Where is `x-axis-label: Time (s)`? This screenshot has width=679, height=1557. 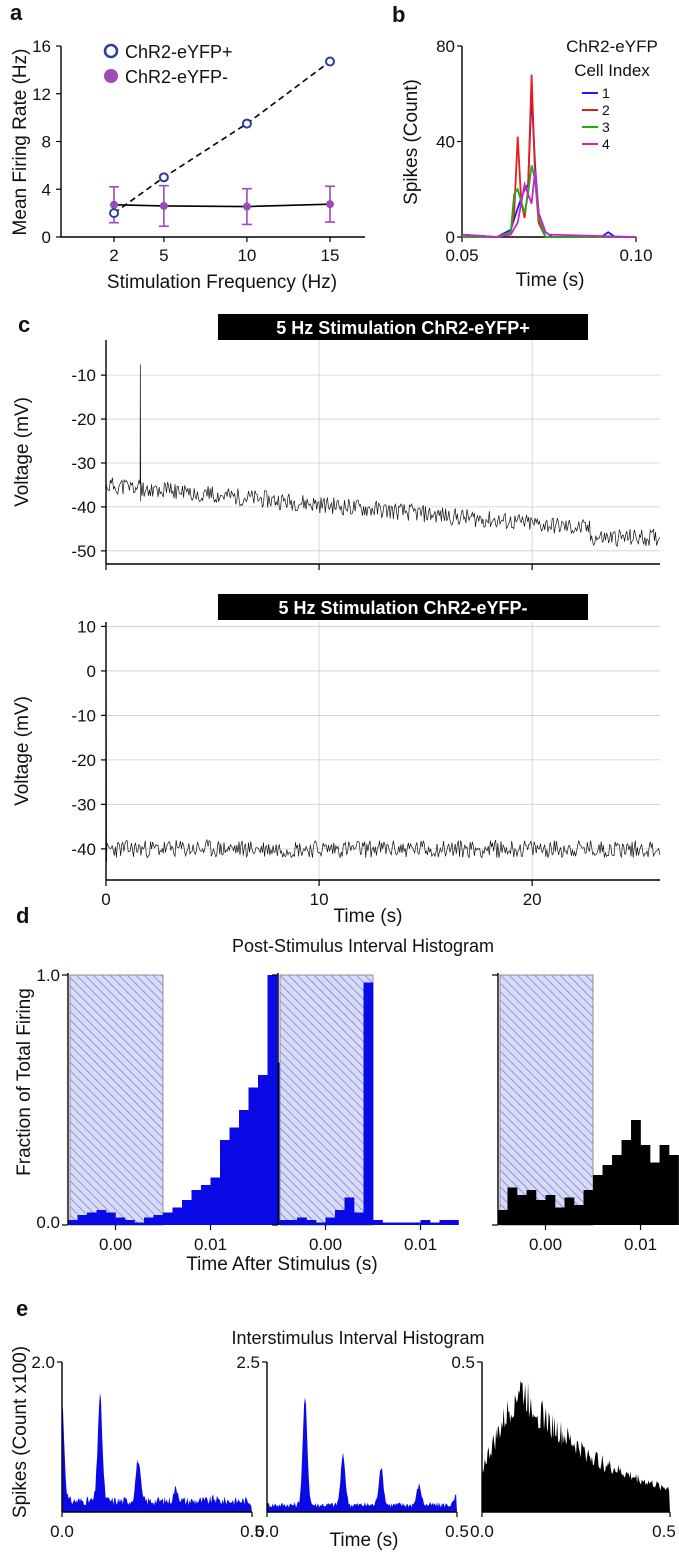 x-axis-label: Time (s) is located at coordinates (368, 916).